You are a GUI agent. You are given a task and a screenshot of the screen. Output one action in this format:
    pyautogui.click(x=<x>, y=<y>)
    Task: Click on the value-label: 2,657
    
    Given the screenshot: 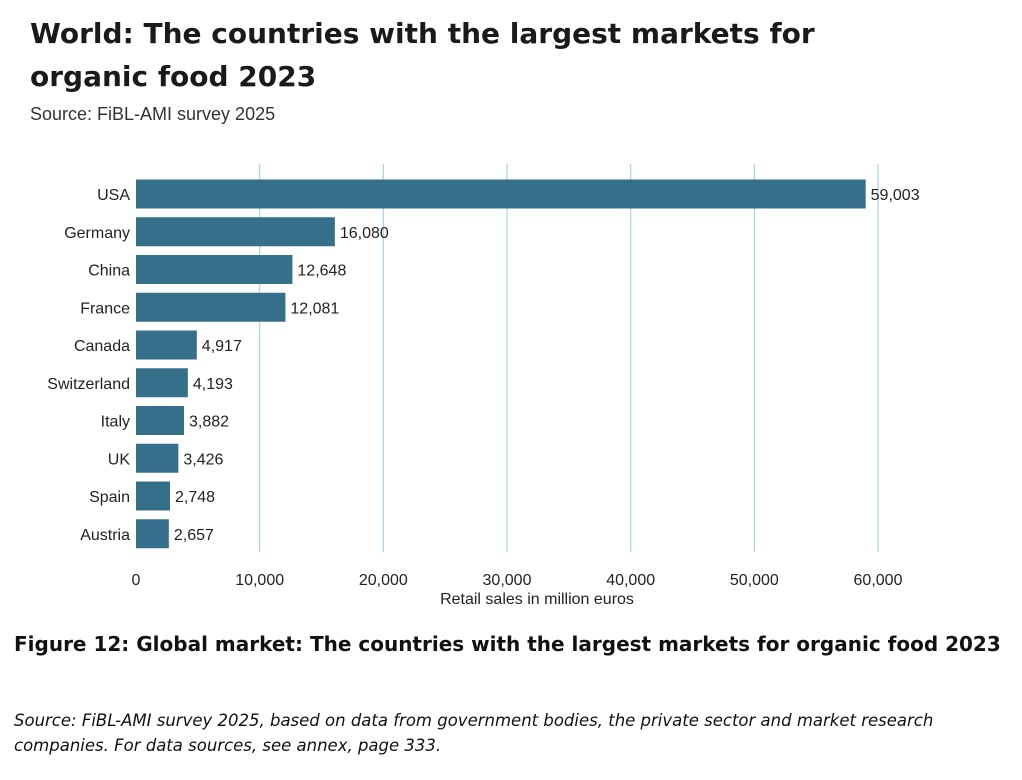 What is the action you would take?
    pyautogui.click(x=194, y=535)
    